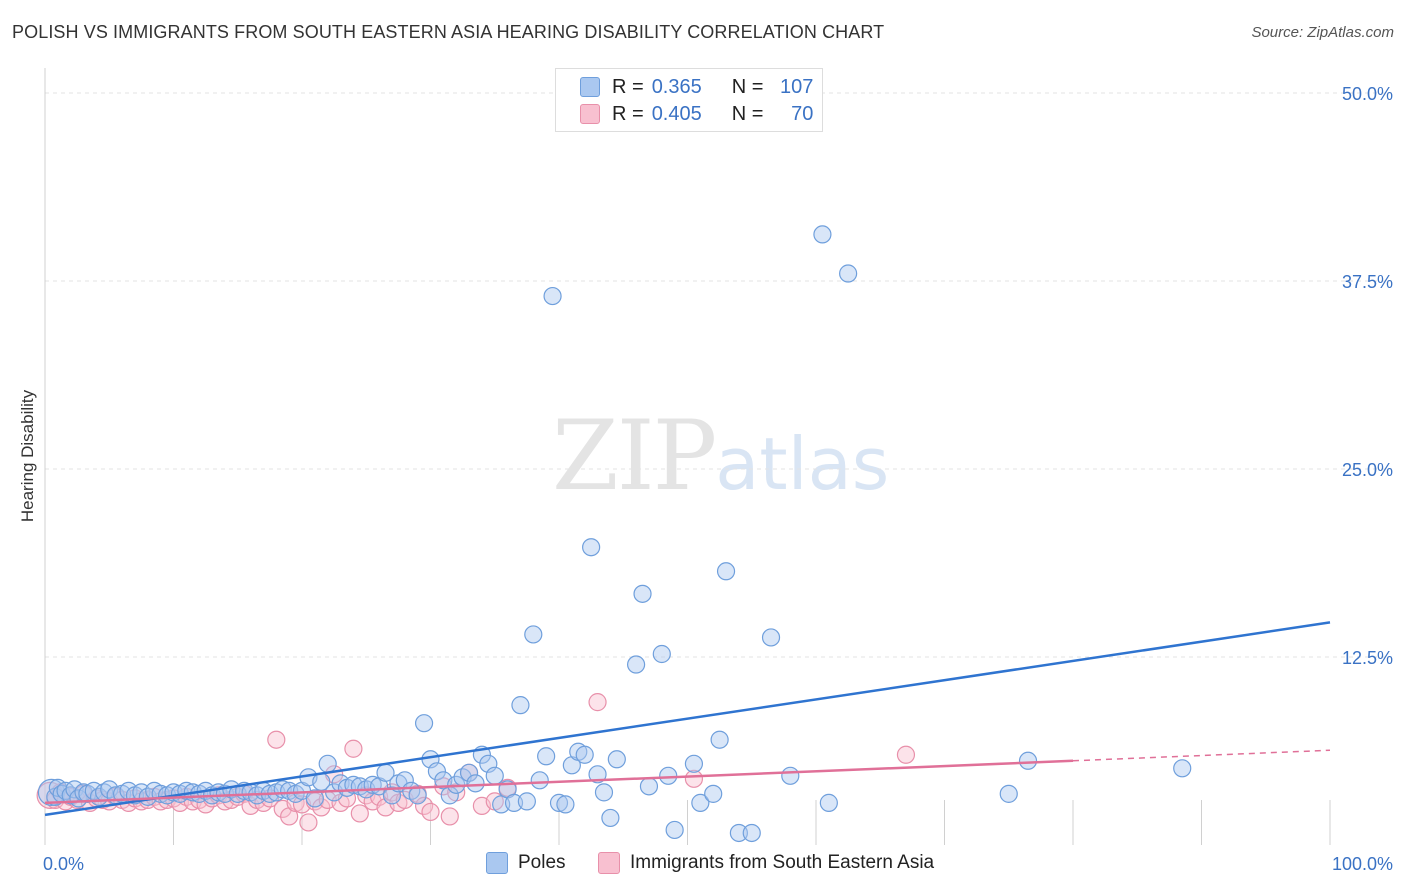  Describe the element at coordinates (609, 863) in the screenshot. I see `bottom-swatch-immigrants` at that location.